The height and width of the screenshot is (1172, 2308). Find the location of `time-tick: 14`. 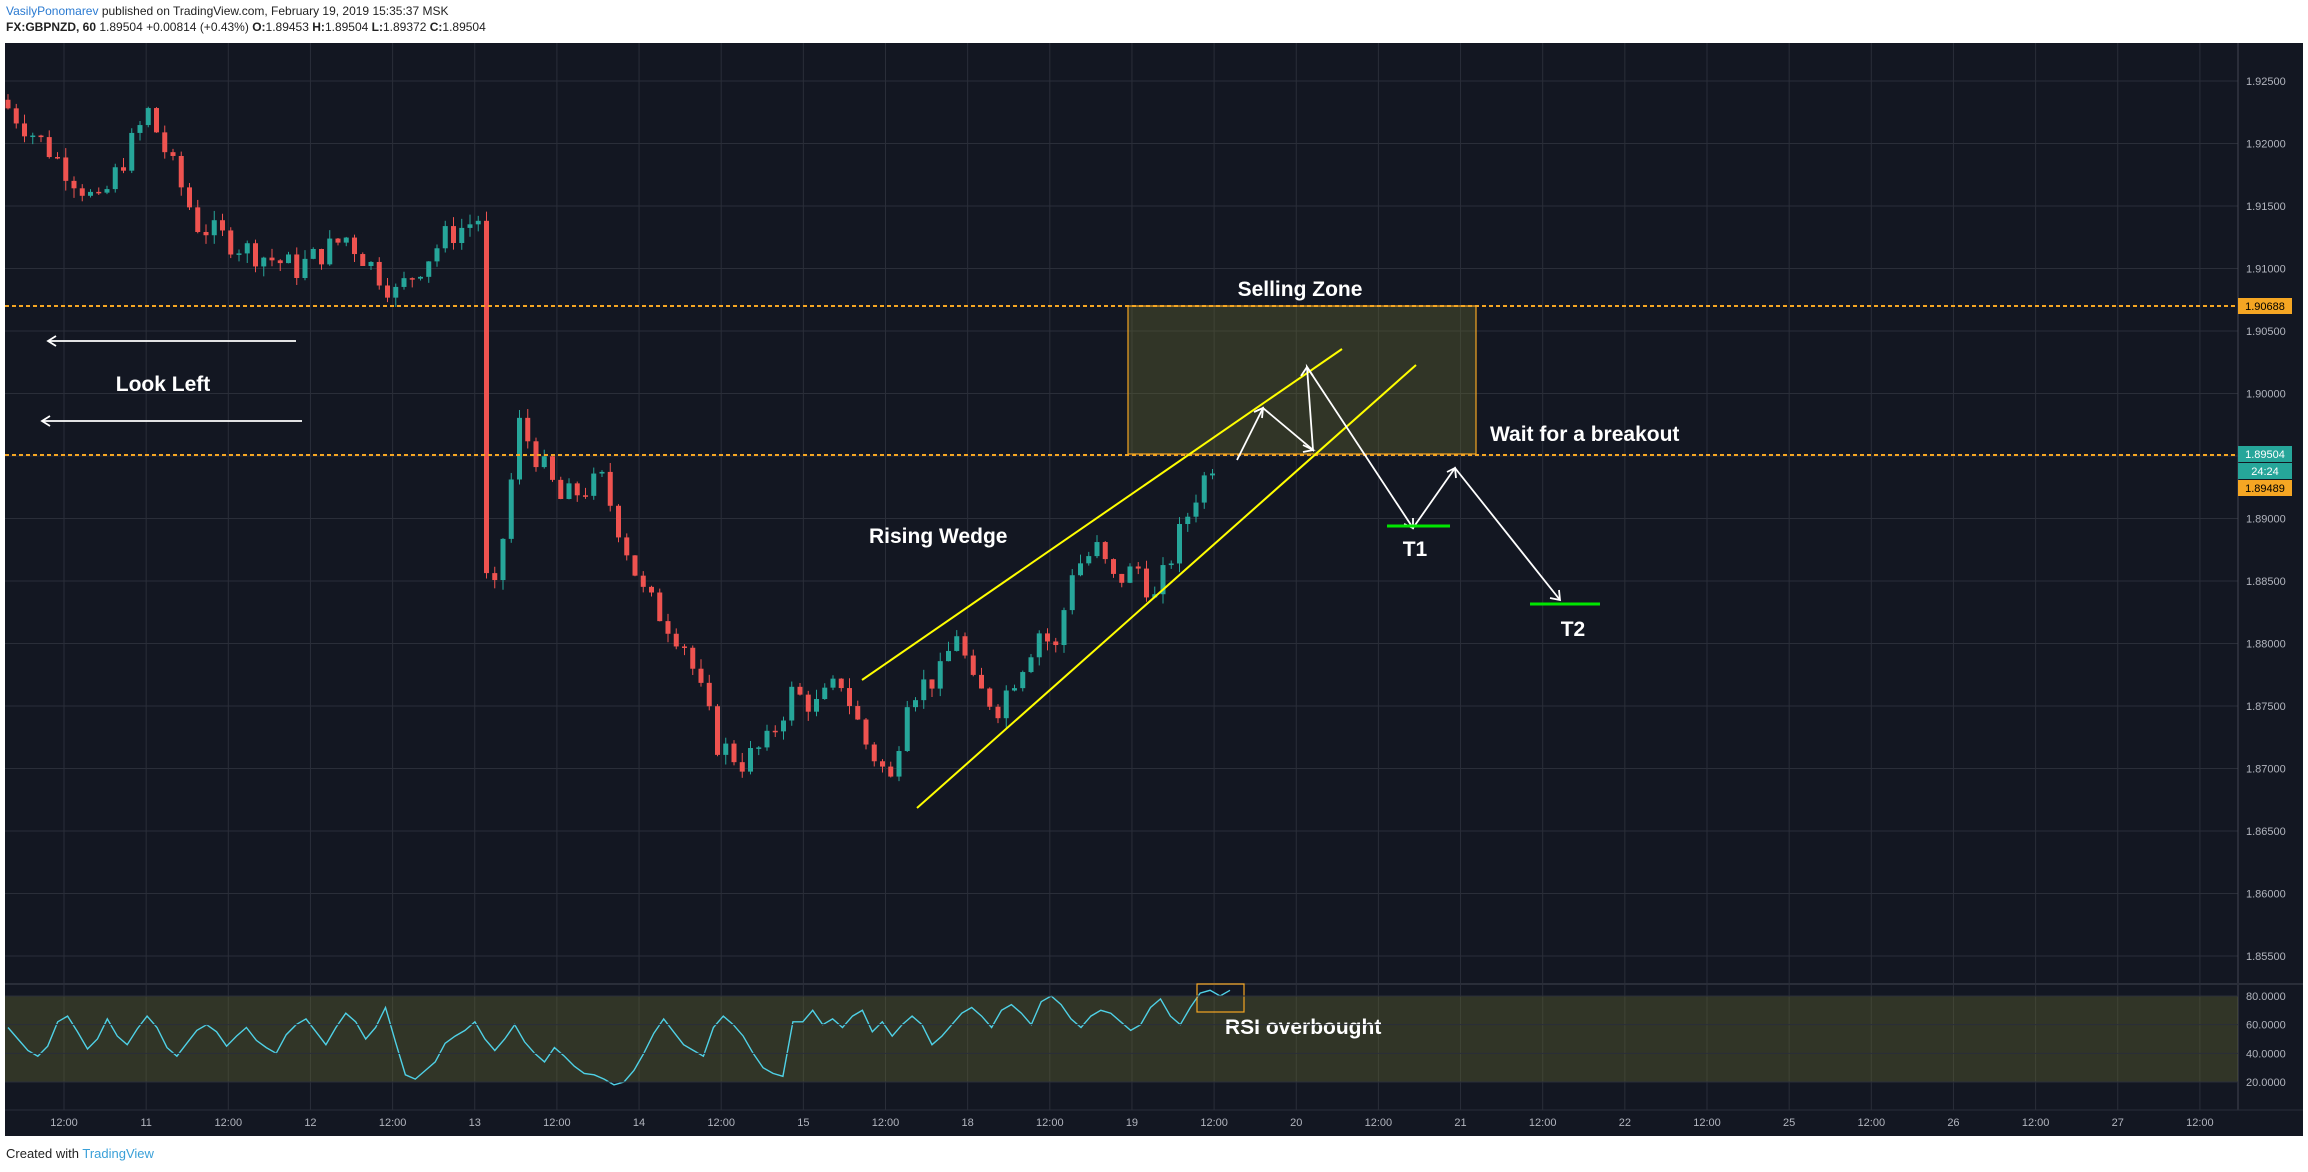

time-tick: 14 is located at coordinates (639, 1123).